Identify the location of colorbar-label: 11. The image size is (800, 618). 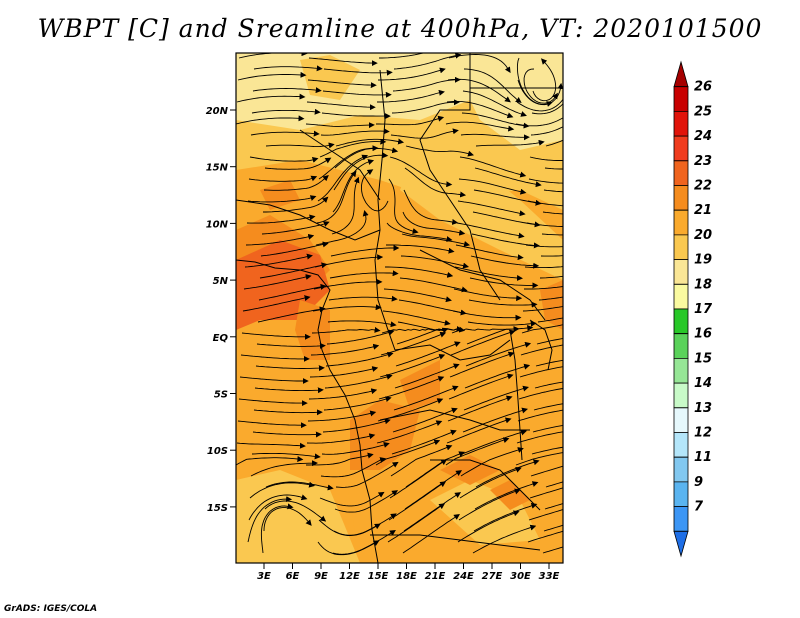
(703, 457).